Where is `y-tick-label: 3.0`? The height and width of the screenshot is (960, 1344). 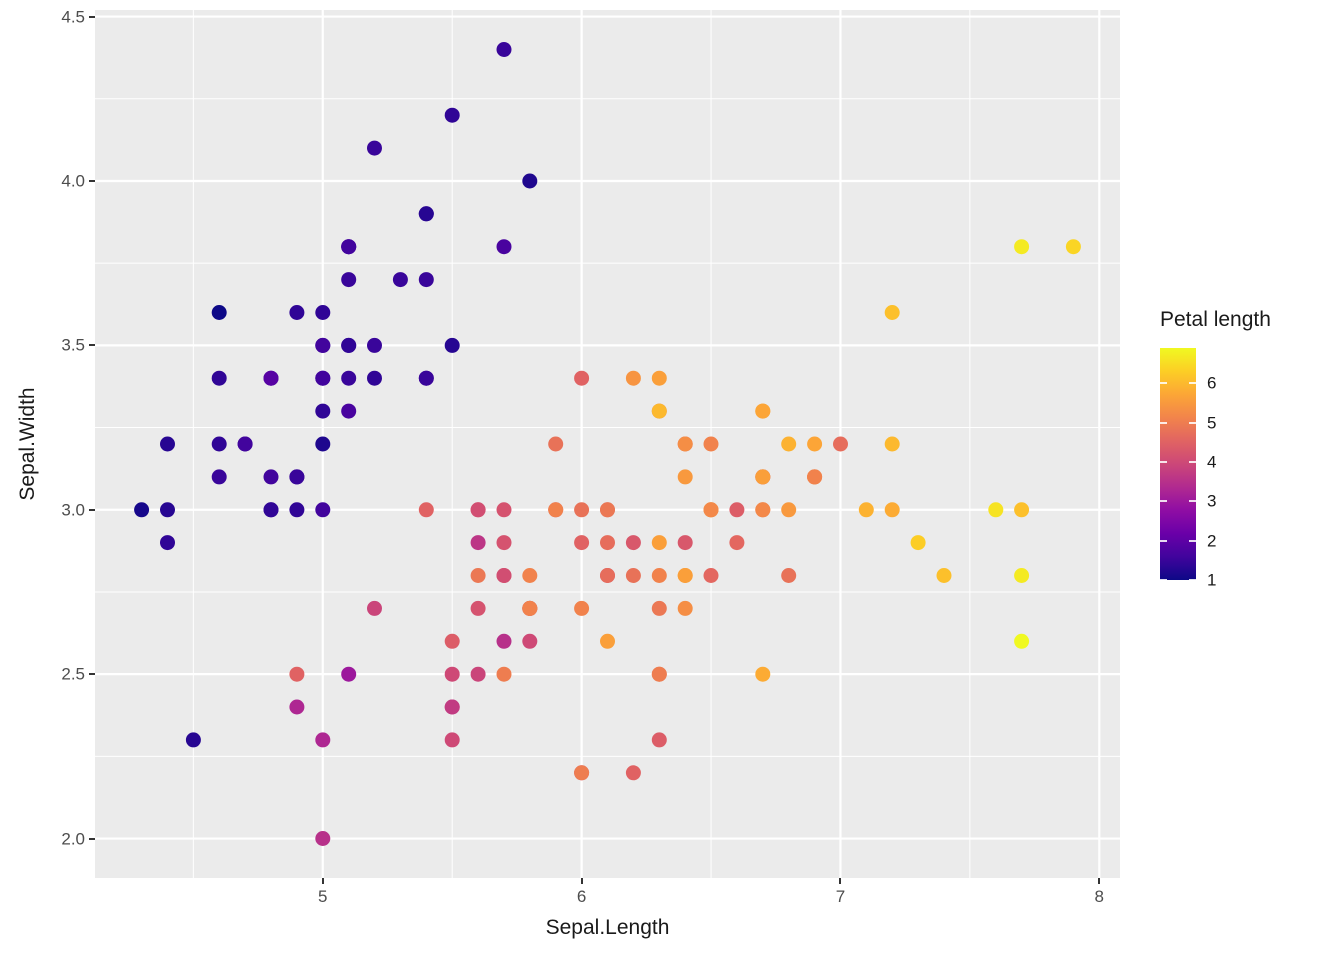 y-tick-label: 3.0 is located at coordinates (73, 510).